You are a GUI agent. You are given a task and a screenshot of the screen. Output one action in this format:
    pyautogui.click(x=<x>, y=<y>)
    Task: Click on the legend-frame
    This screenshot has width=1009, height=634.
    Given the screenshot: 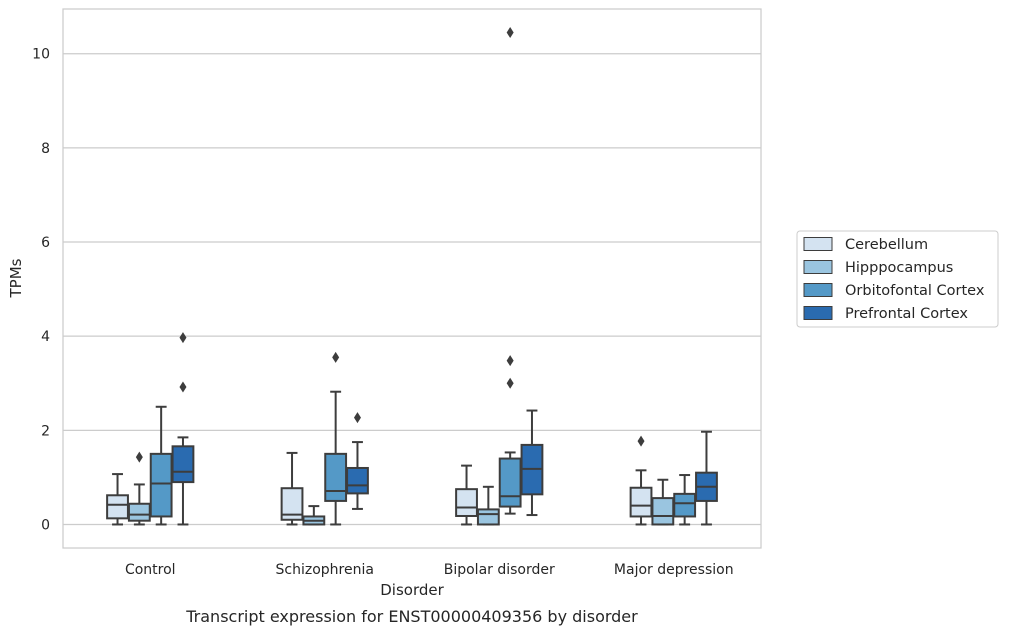 What is the action you would take?
    pyautogui.click(x=897, y=279)
    